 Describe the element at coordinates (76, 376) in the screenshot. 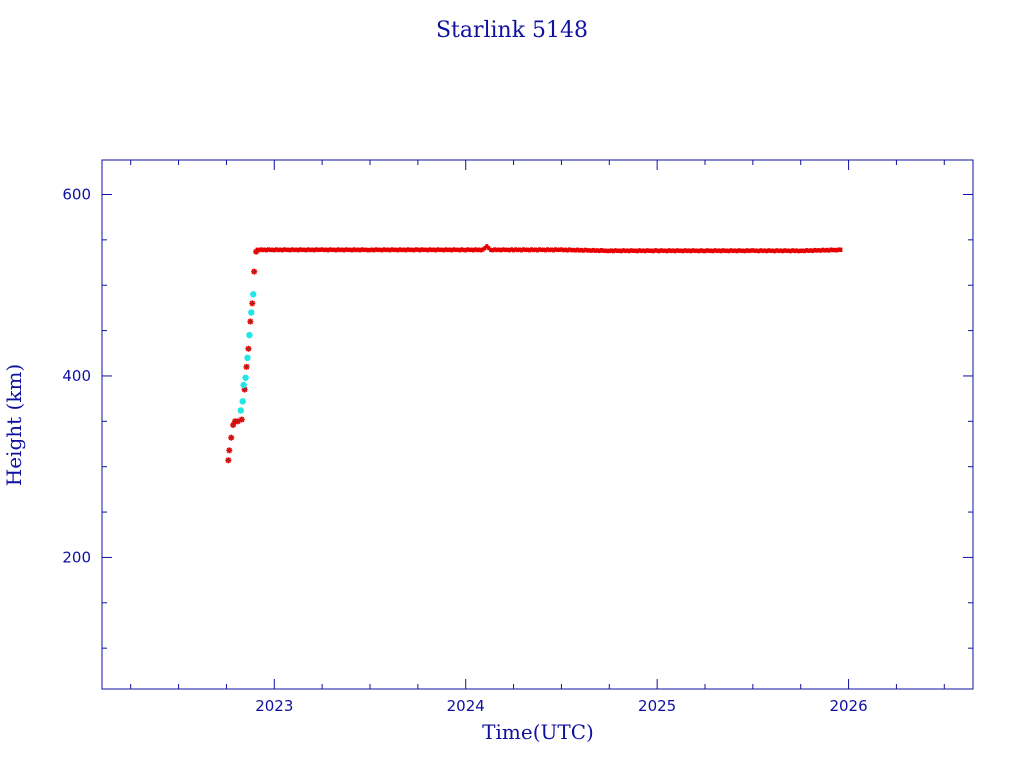

I see `y-tick-label: 400` at that location.